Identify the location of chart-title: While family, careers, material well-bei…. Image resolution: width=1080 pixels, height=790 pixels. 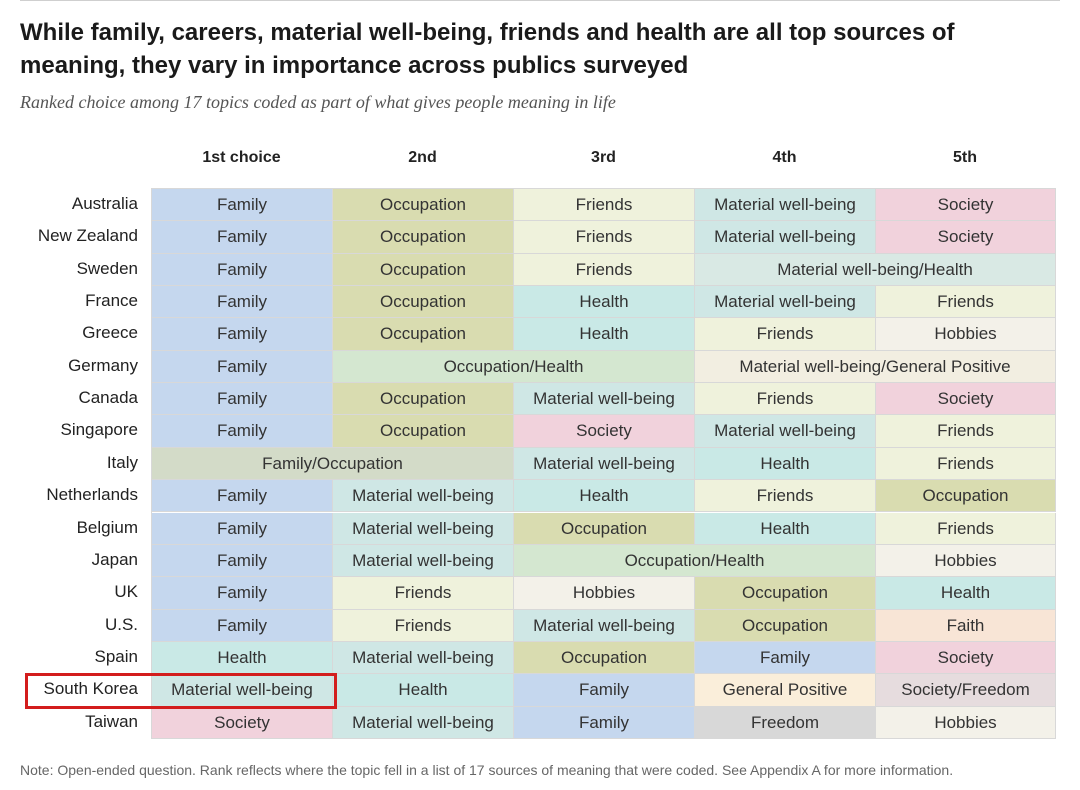
(487, 49).